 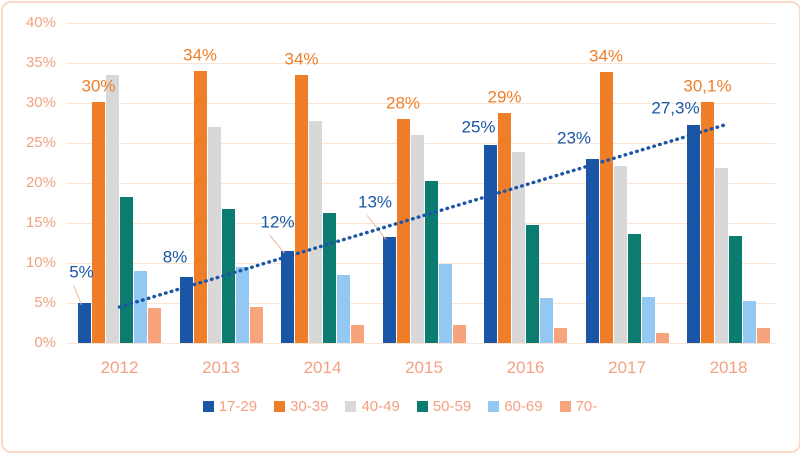 I want to click on legend-label: 17-29, so click(x=238, y=406).